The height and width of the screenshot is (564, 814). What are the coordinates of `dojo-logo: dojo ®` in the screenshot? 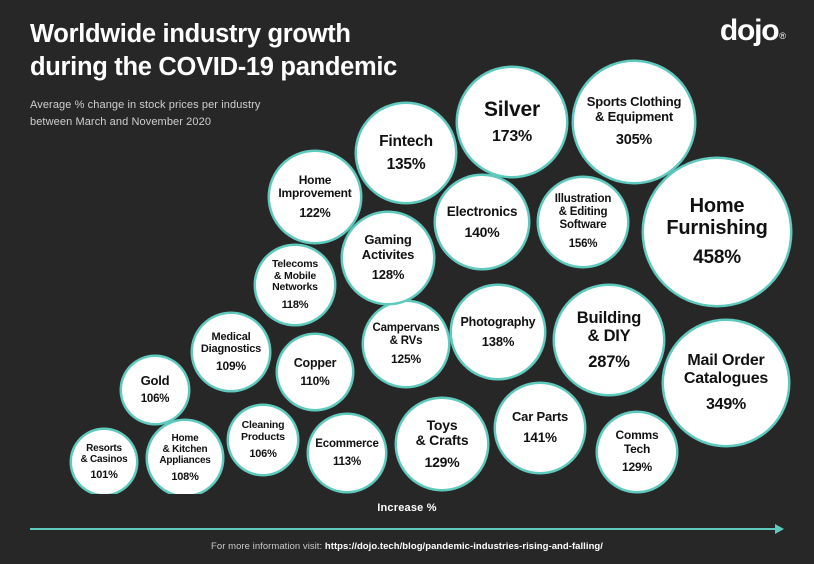 It's located at (753, 31).